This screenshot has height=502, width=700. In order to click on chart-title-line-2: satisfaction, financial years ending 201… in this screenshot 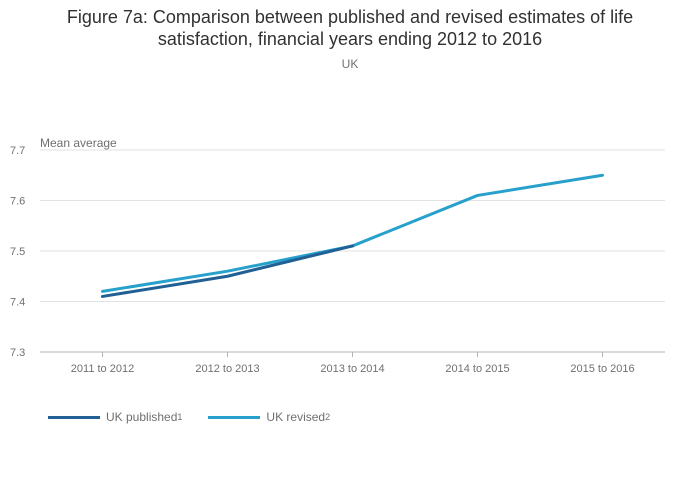, I will do `click(350, 39)`.